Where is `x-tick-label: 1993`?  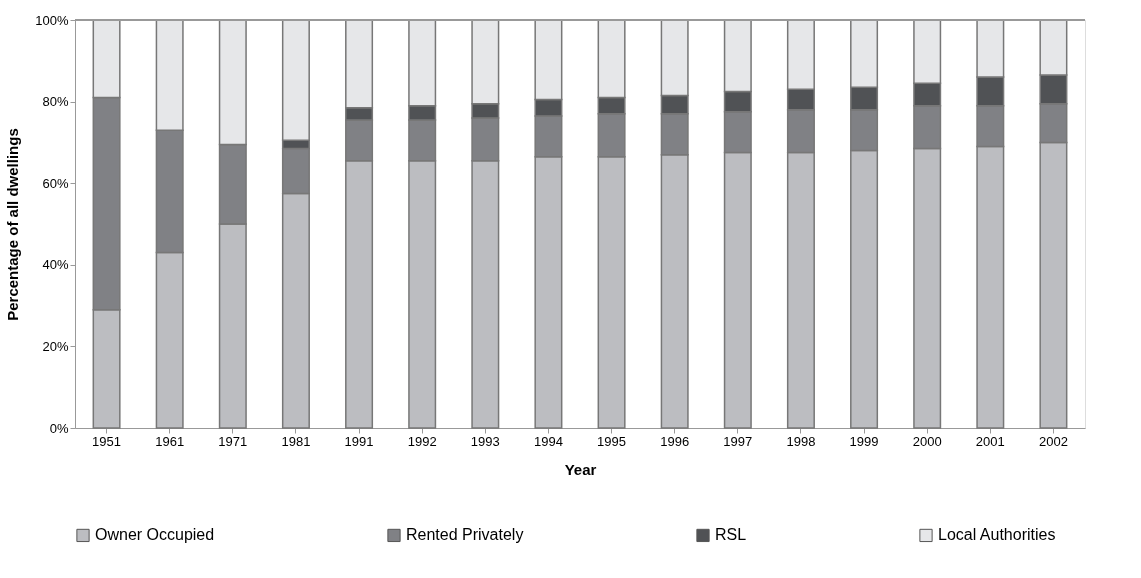
x-tick-label: 1993 is located at coordinates (485, 441).